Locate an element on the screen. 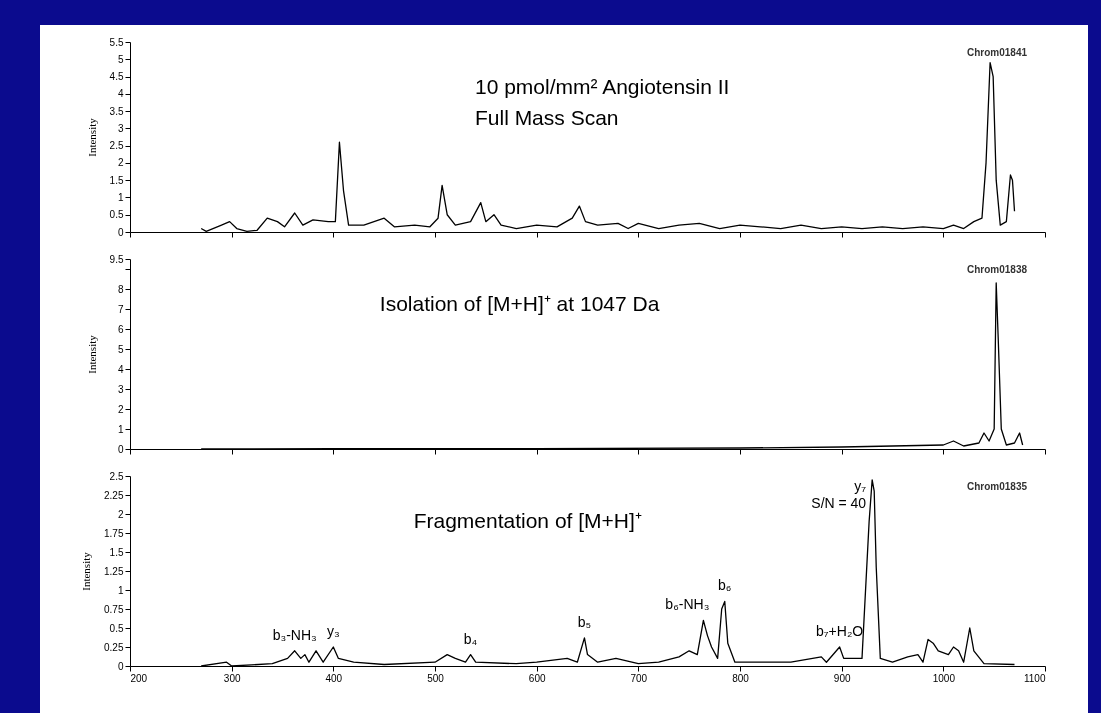  annotation: Chrom01835 is located at coordinates (997, 486).